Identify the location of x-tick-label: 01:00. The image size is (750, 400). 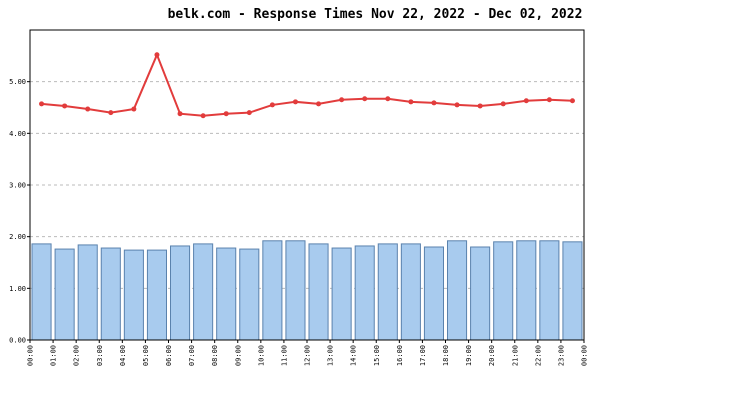
(54, 355).